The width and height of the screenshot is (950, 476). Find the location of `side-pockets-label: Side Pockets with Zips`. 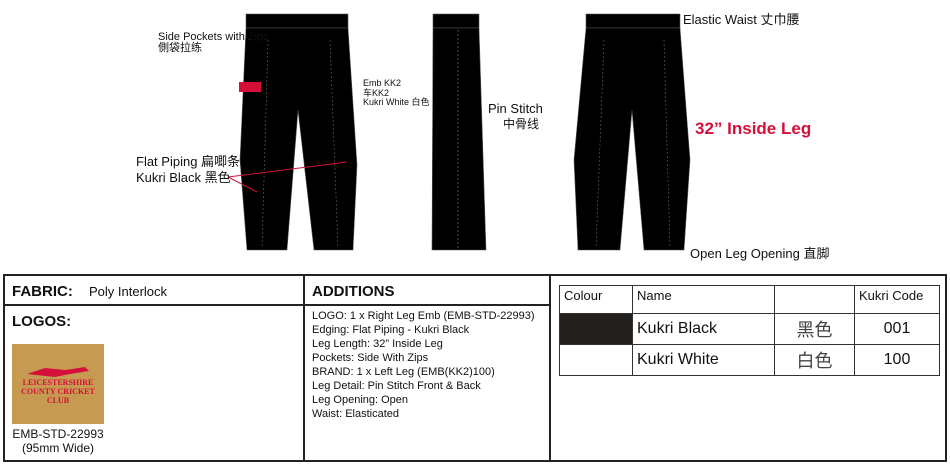

side-pockets-label: Side Pockets with Zips is located at coordinates (213, 37).